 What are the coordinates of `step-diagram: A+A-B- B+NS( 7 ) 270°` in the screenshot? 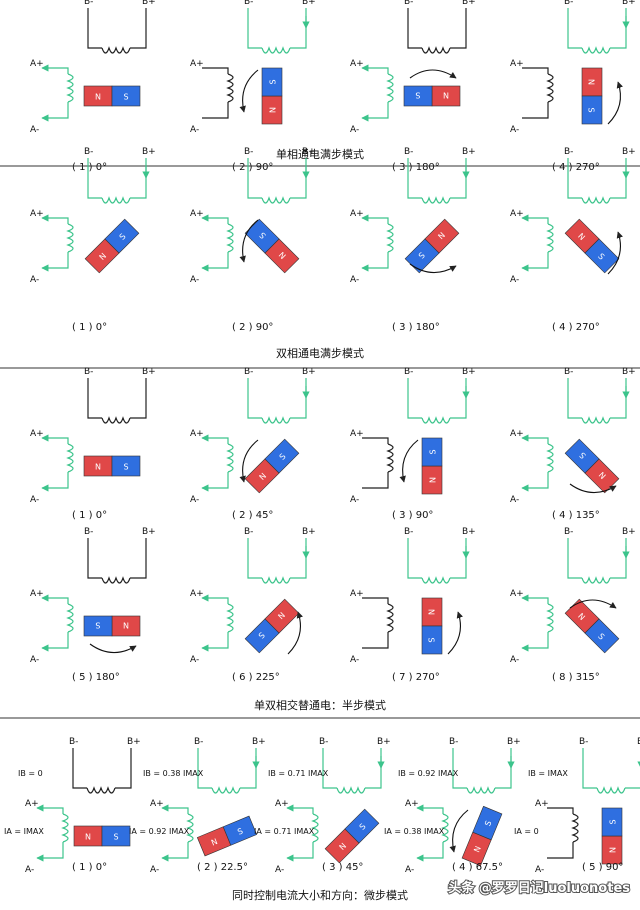 It's located at (413, 605).